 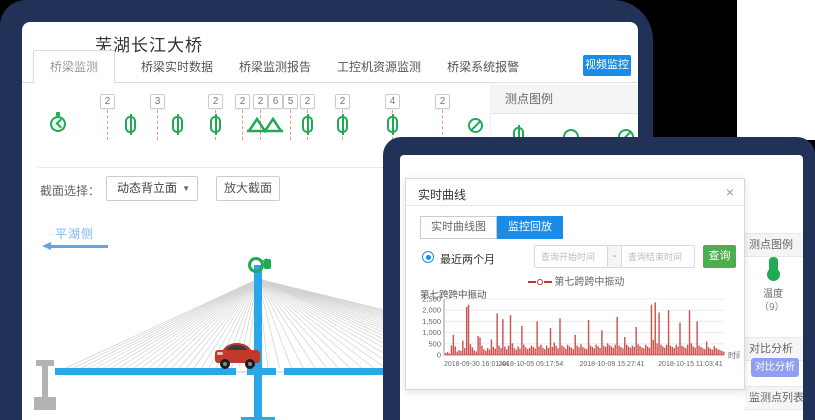 What do you see at coordinates (530, 227) in the screenshot?
I see `dialog-tab-1: 监控回放` at bounding box center [530, 227].